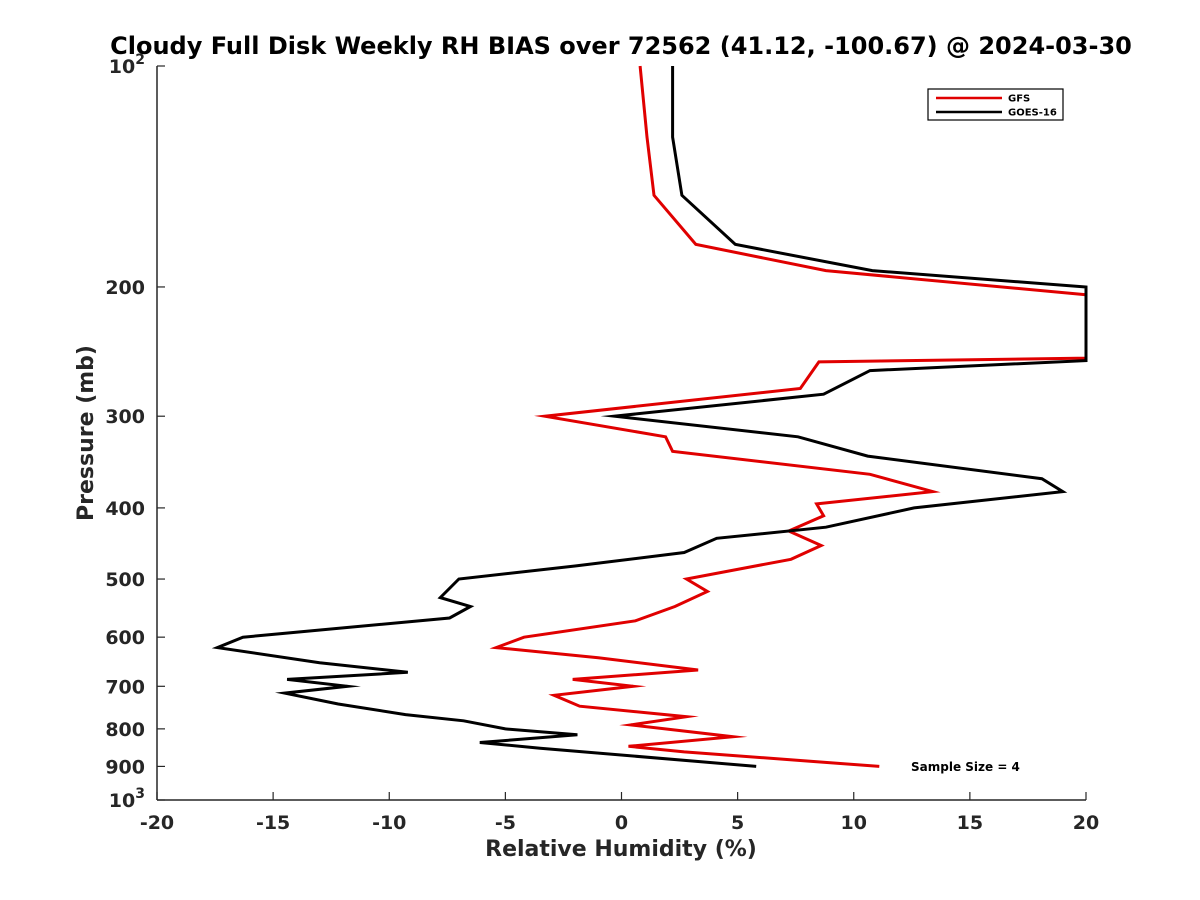 This screenshot has width=1200, height=900. What do you see at coordinates (140, 60) in the screenshot?
I see `y-tick-label-exponent: 2` at bounding box center [140, 60].